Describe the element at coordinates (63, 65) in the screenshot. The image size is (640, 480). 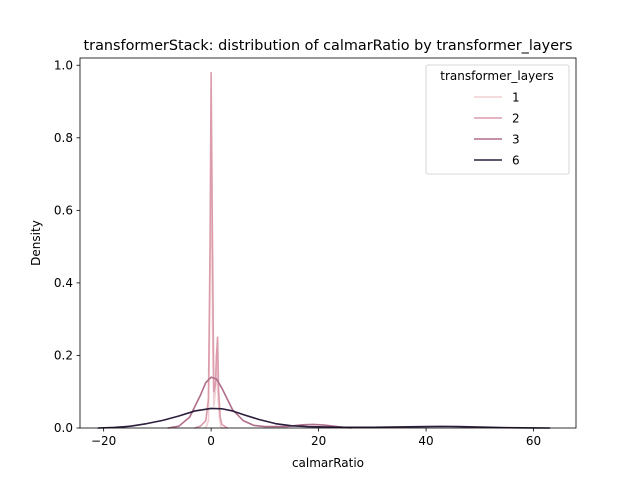
I see `y-tick-label: 1.0` at that location.